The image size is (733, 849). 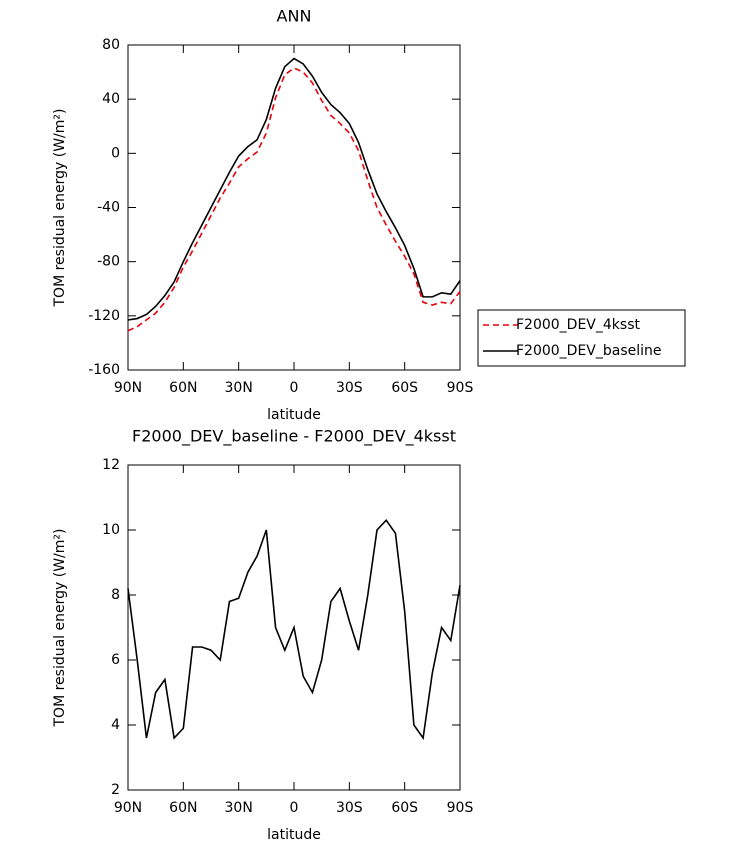 I want to click on y-tick-label: 6, so click(x=115, y=660).